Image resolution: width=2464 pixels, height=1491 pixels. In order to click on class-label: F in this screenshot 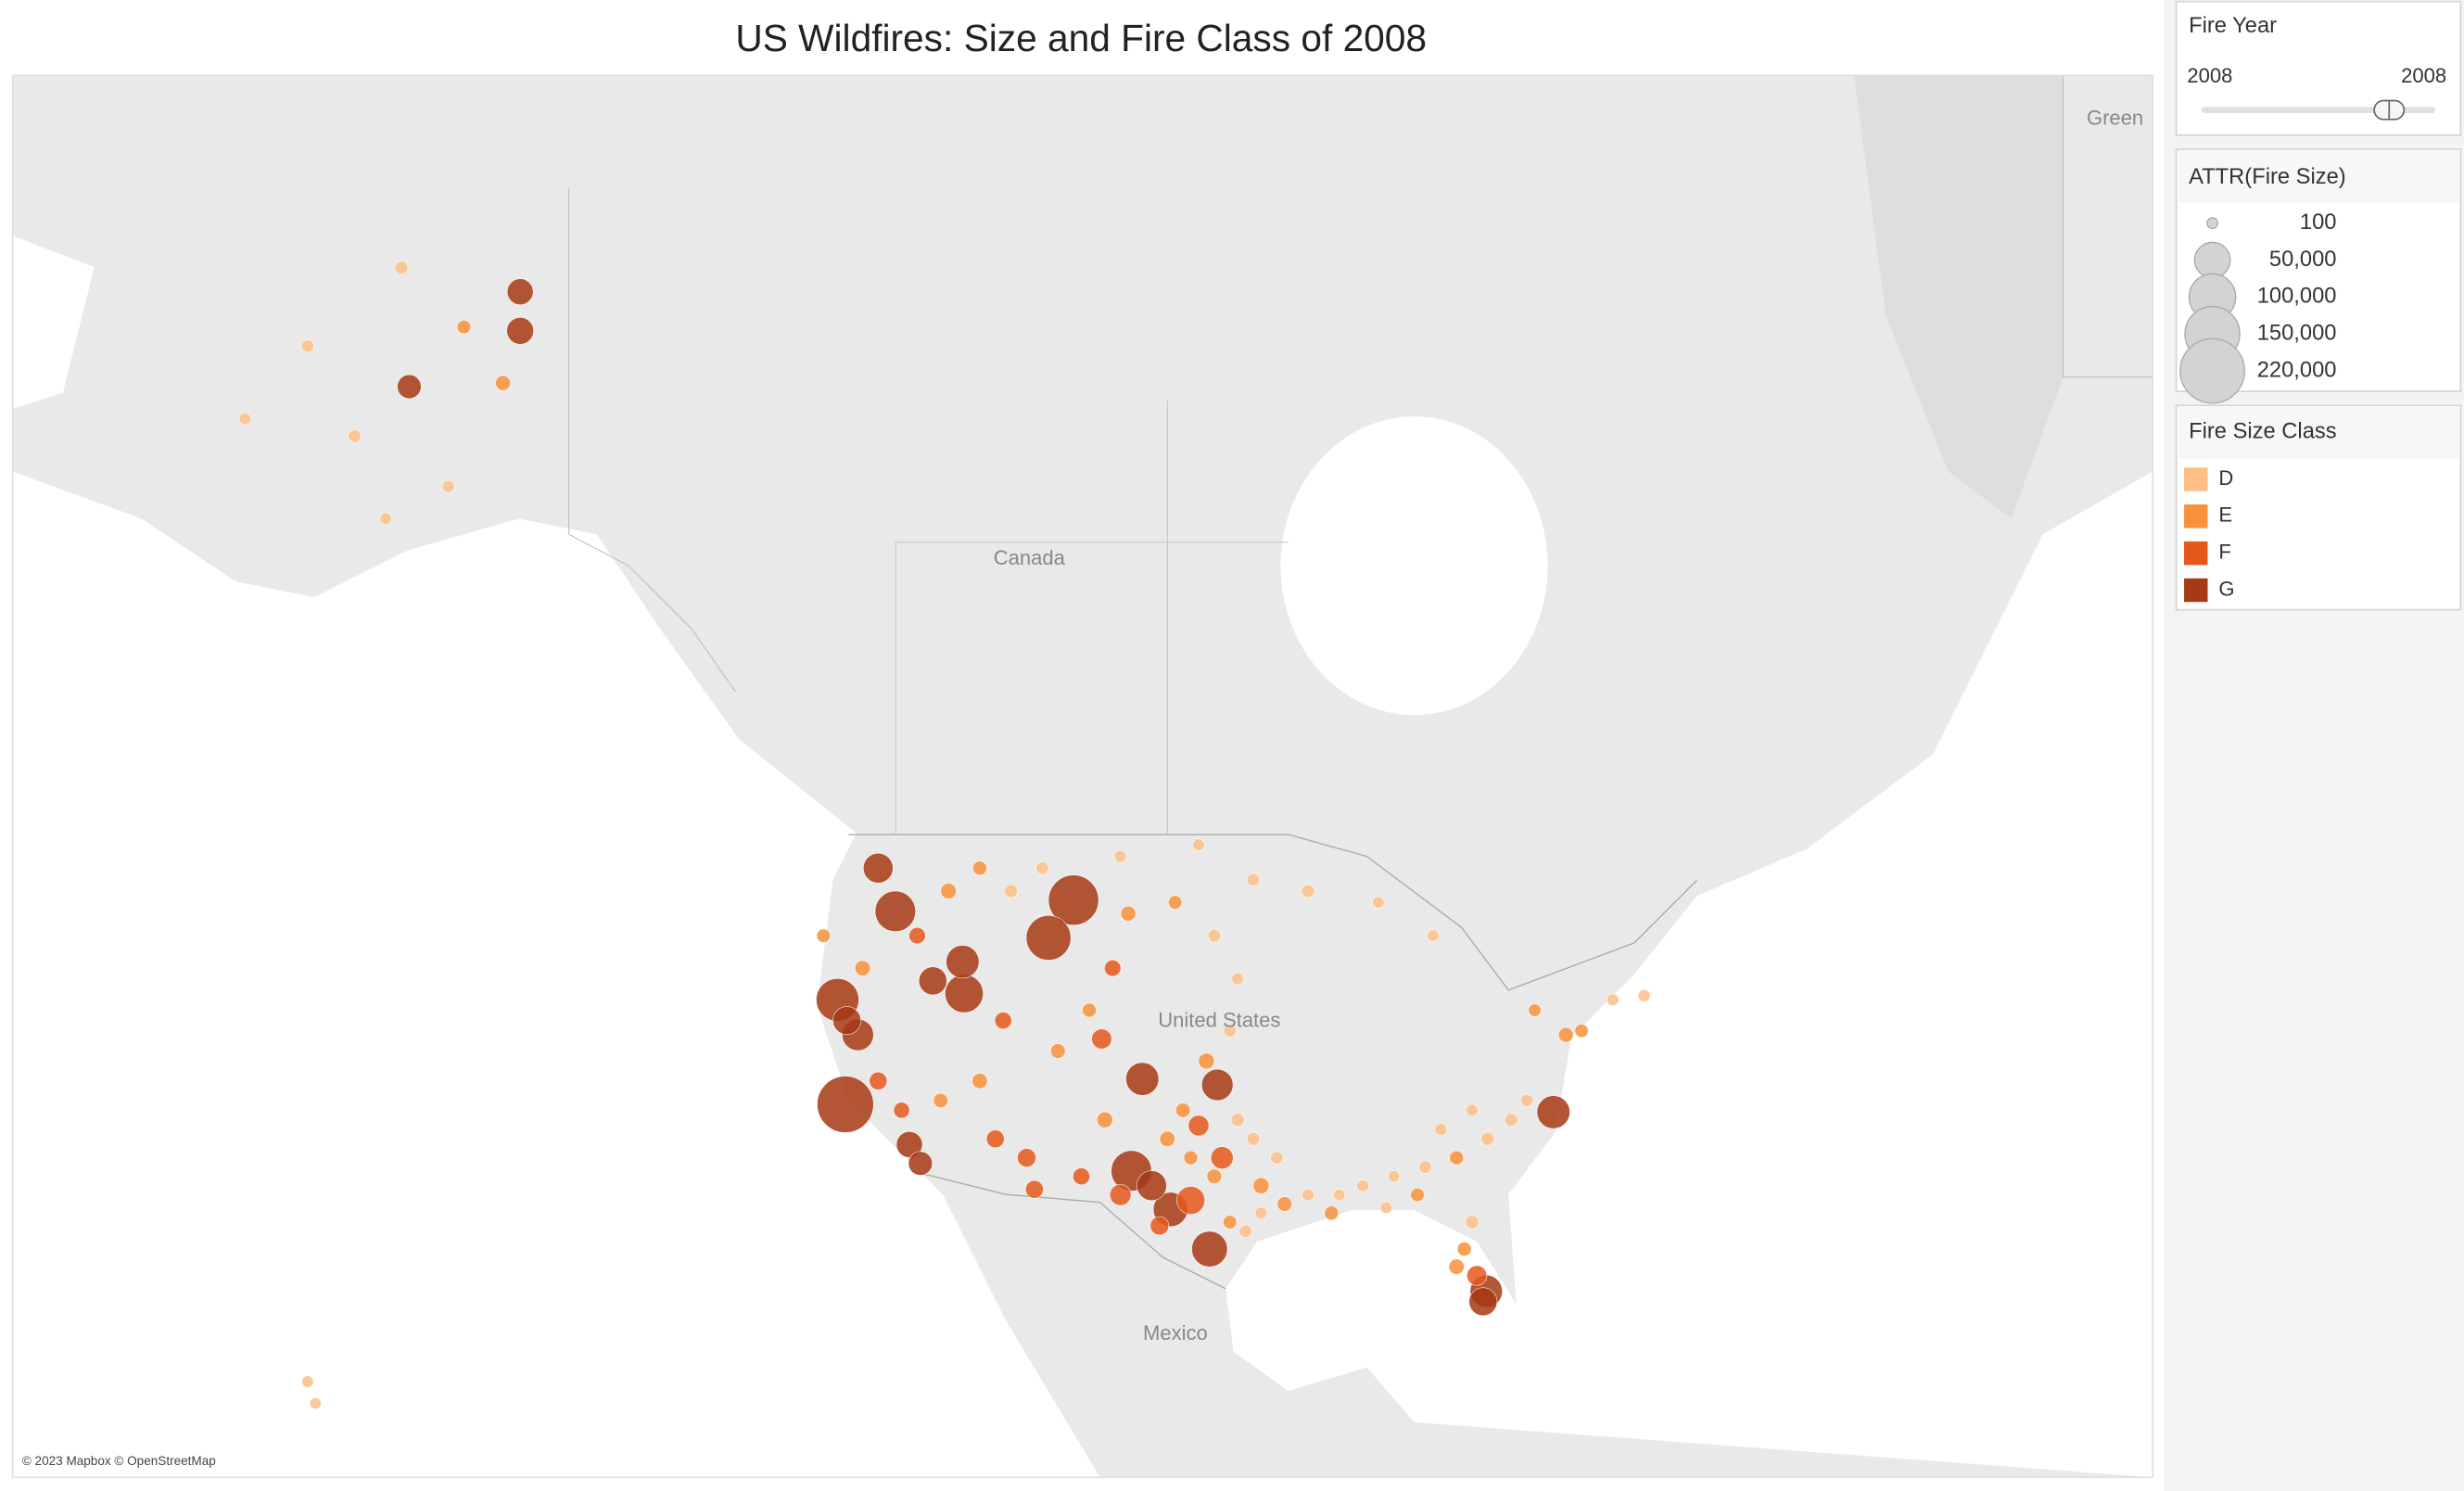, I will do `click(2224, 551)`.